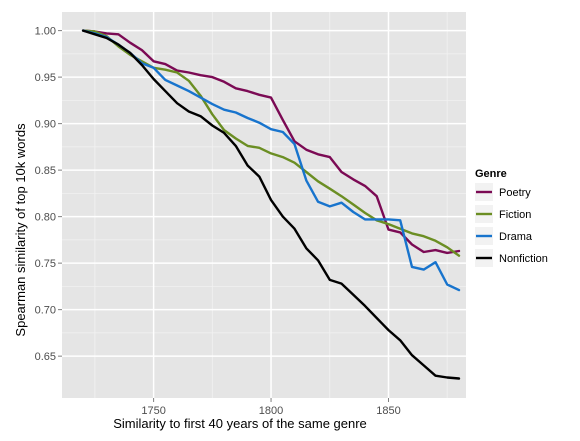 The width and height of the screenshot is (580, 441). What do you see at coordinates (45, 218) in the screenshot?
I see `y-tick-label: 0.80` at bounding box center [45, 218].